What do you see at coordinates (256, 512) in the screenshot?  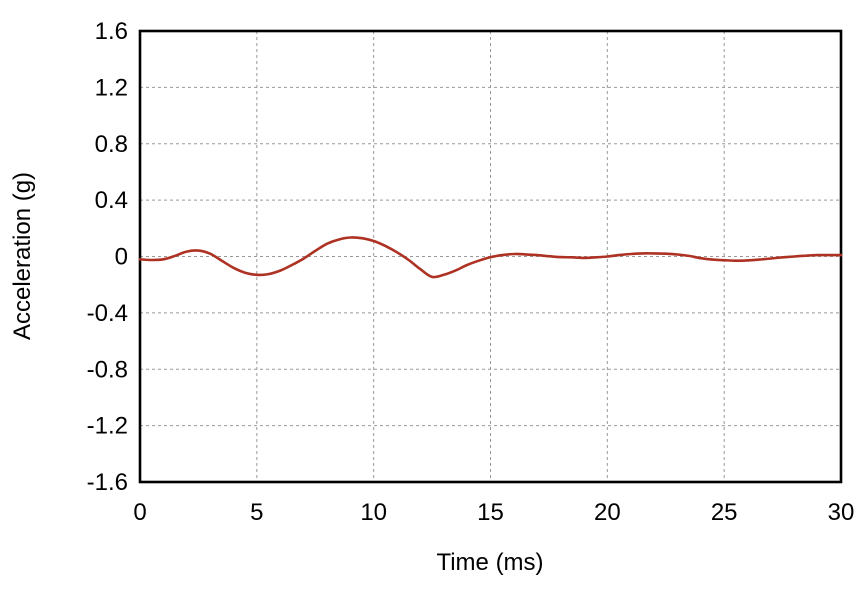 I see `x-tick-label: 5` at bounding box center [256, 512].